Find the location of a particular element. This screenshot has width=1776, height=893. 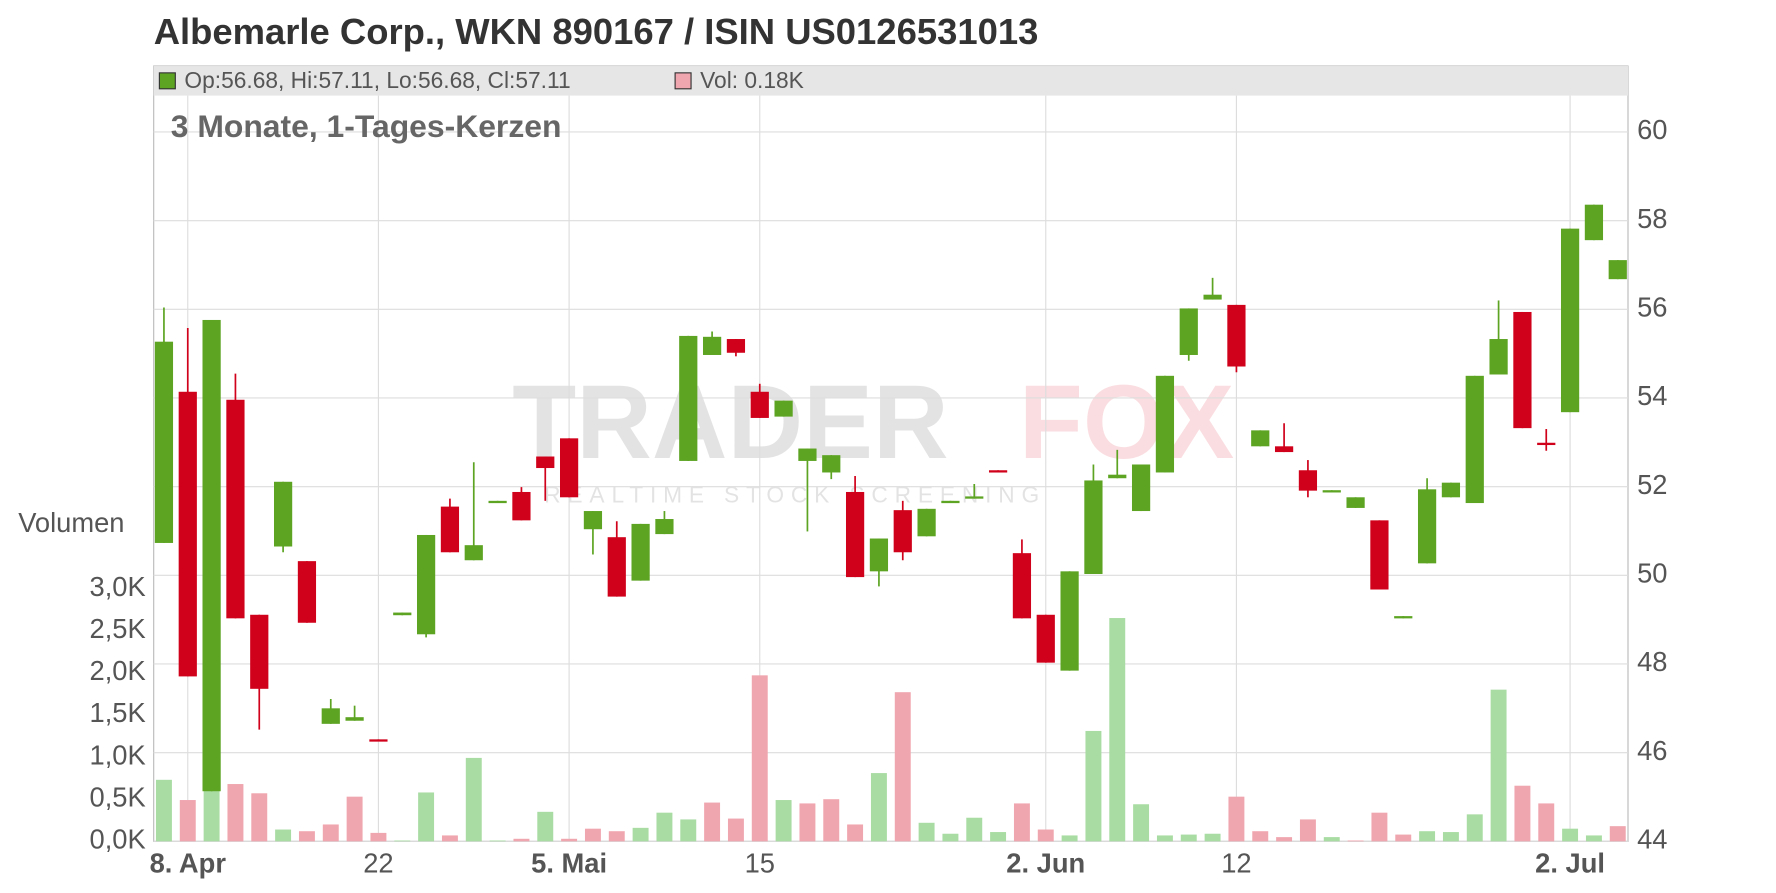

y2-tick-label: 2,5K is located at coordinates (118, 628).